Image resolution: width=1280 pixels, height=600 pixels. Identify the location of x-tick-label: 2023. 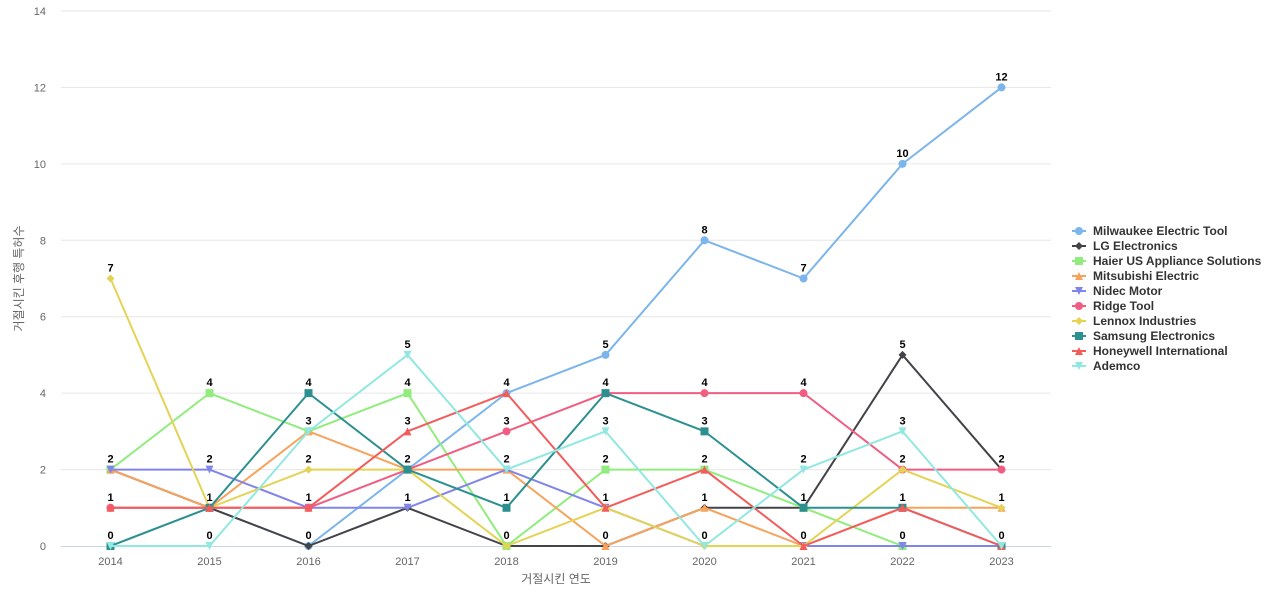
(1001, 562).